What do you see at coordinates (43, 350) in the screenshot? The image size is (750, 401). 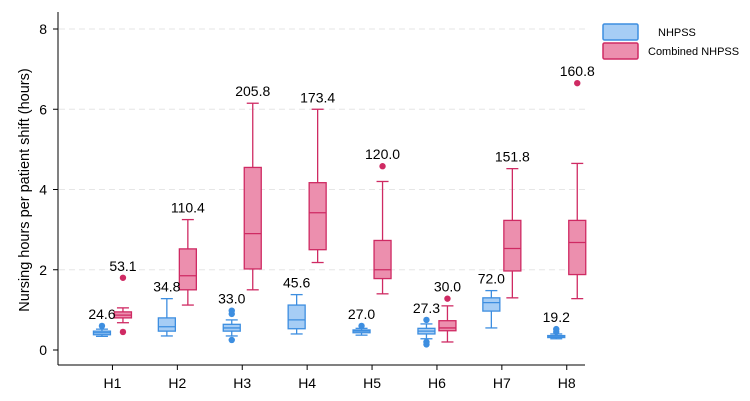 I see `y-tick-label: 0` at bounding box center [43, 350].